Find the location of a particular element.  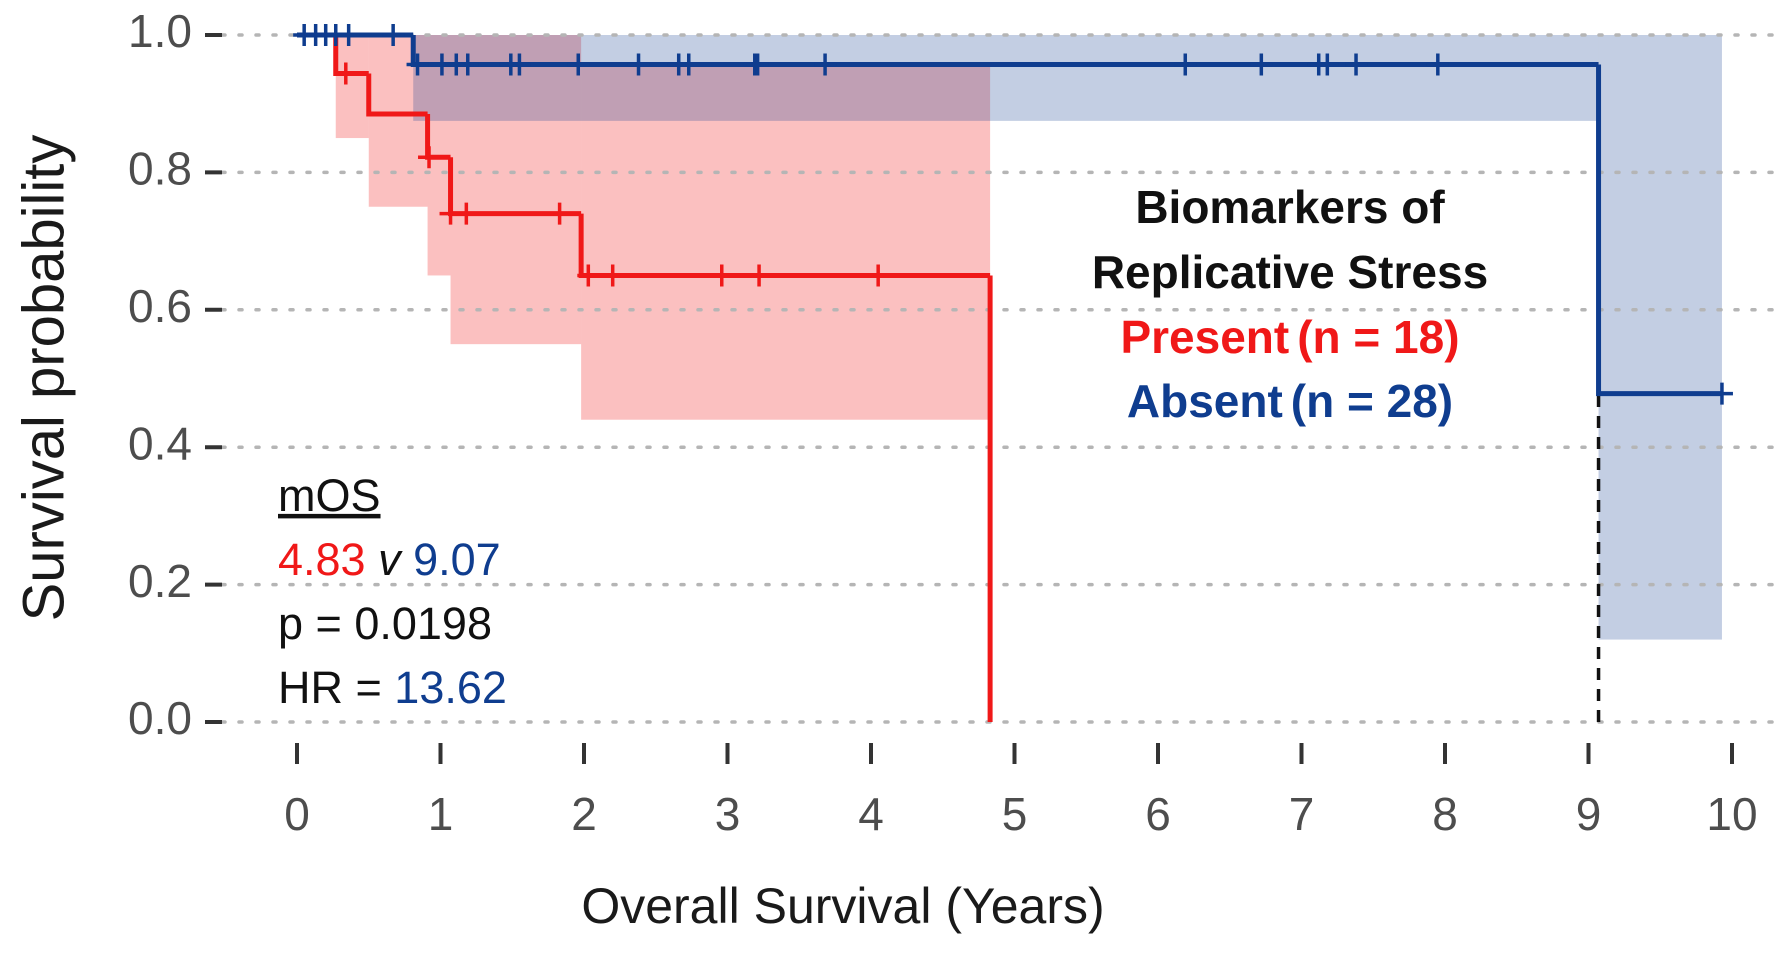

annotation-medians: 4.83 v 9.07 is located at coordinates (389, 559).